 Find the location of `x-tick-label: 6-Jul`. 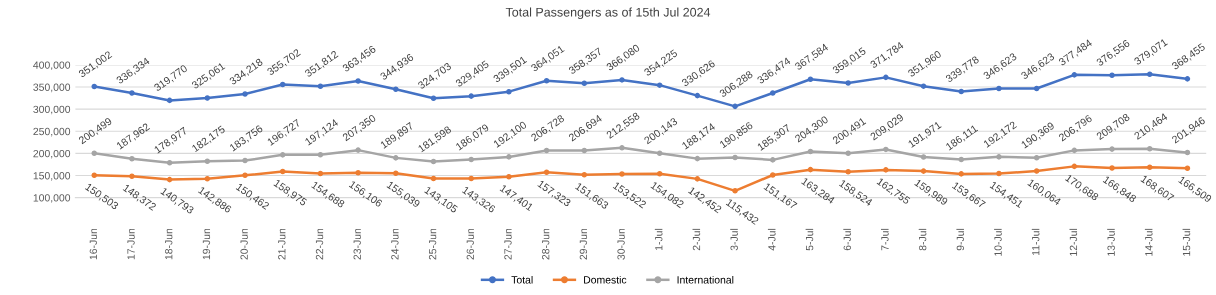

x-tick-label: 6-Jul is located at coordinates (847, 239).